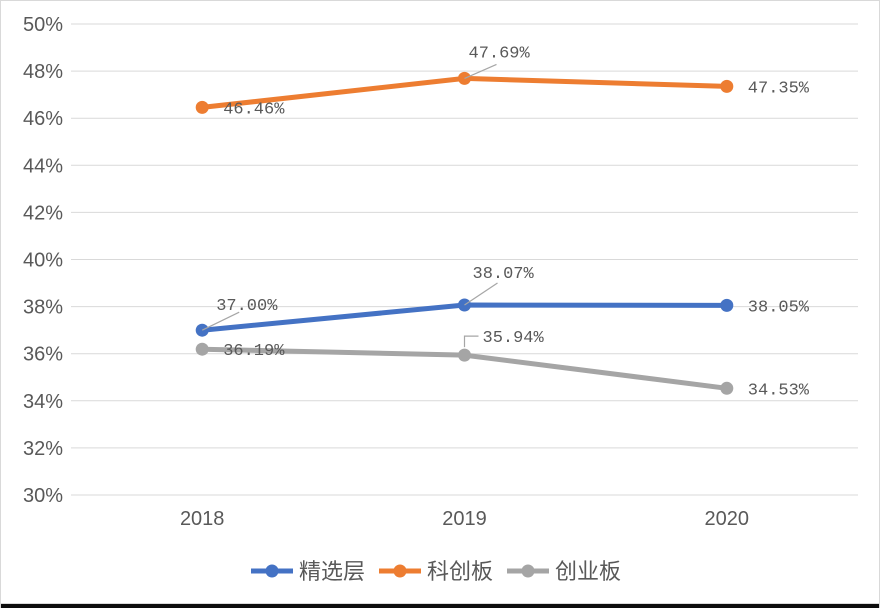  What do you see at coordinates (202, 519) in the screenshot?
I see `x-axis-tick-label: 2018` at bounding box center [202, 519].